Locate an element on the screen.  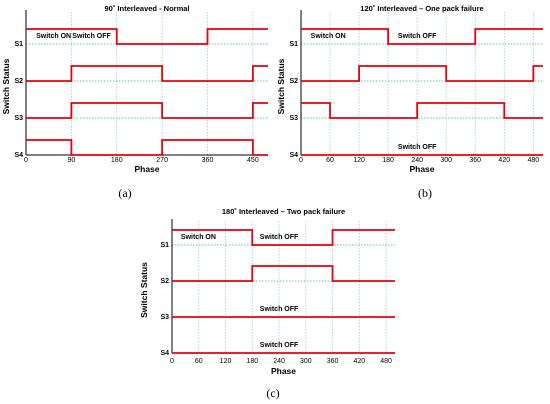
chart-title: 180˚ Interleaved – Two pack failure is located at coordinates (283, 211).